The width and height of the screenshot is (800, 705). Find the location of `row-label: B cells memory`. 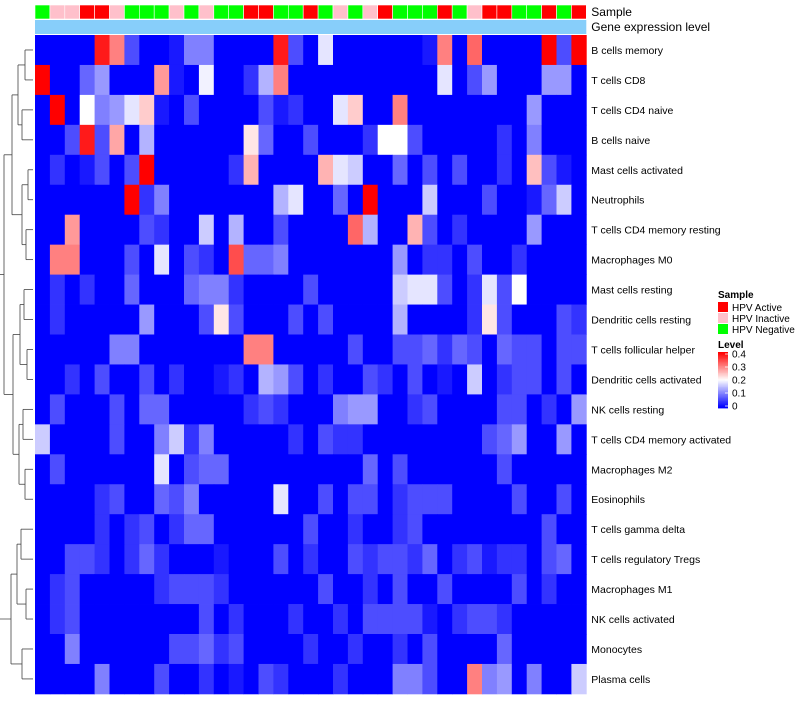

row-label: B cells memory is located at coordinates (627, 51).